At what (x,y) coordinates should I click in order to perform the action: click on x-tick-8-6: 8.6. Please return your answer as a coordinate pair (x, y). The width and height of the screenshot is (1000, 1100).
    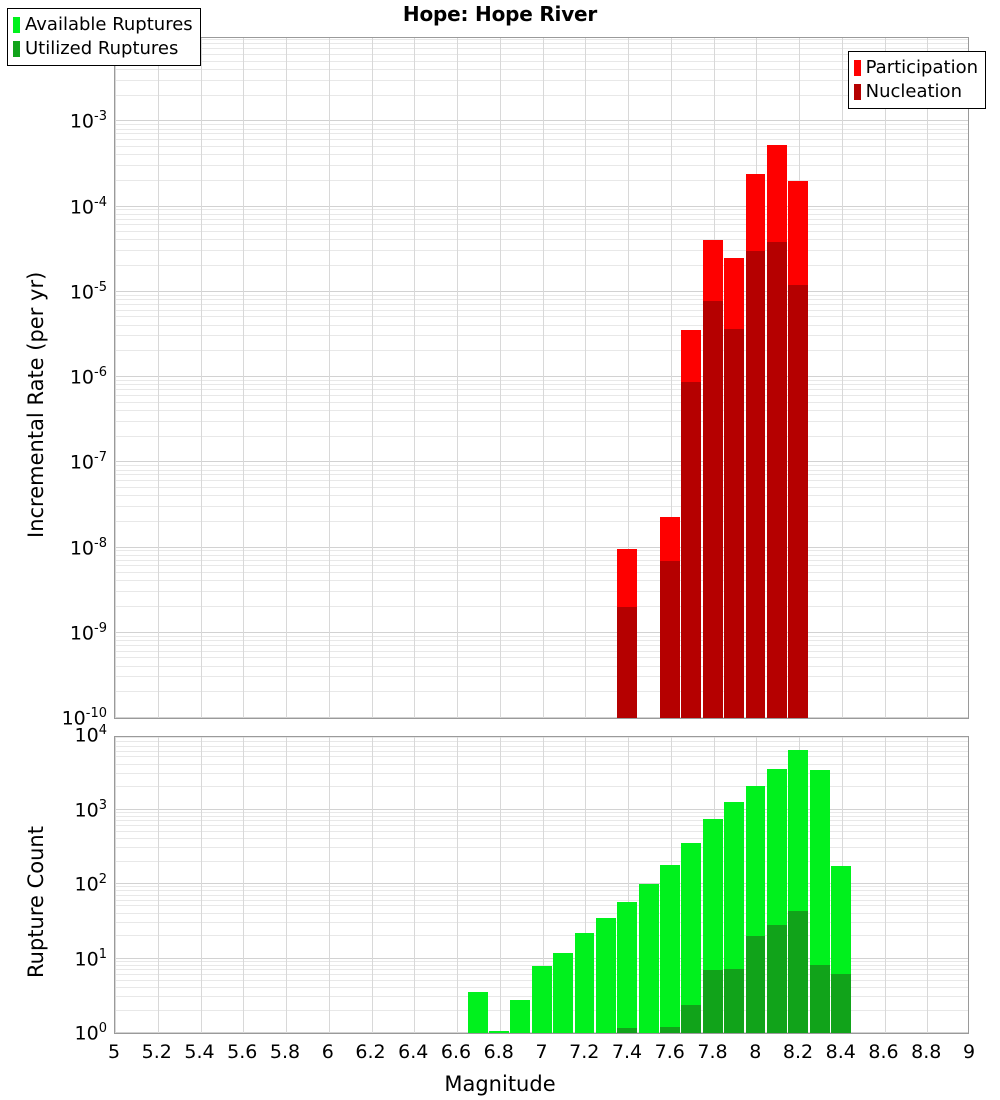
    Looking at the image, I should click on (883, 1052).